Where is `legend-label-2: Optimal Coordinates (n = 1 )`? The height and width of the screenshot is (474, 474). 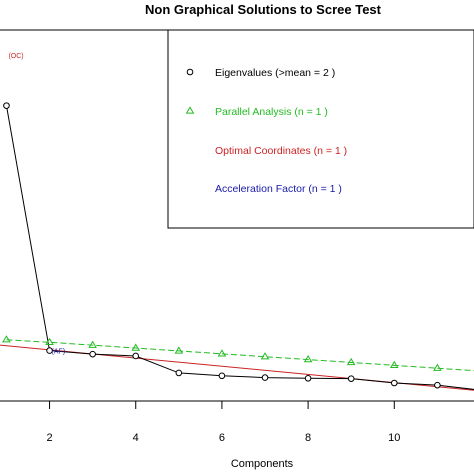
legend-label-2: Optimal Coordinates (n = 1 ) is located at coordinates (281, 151).